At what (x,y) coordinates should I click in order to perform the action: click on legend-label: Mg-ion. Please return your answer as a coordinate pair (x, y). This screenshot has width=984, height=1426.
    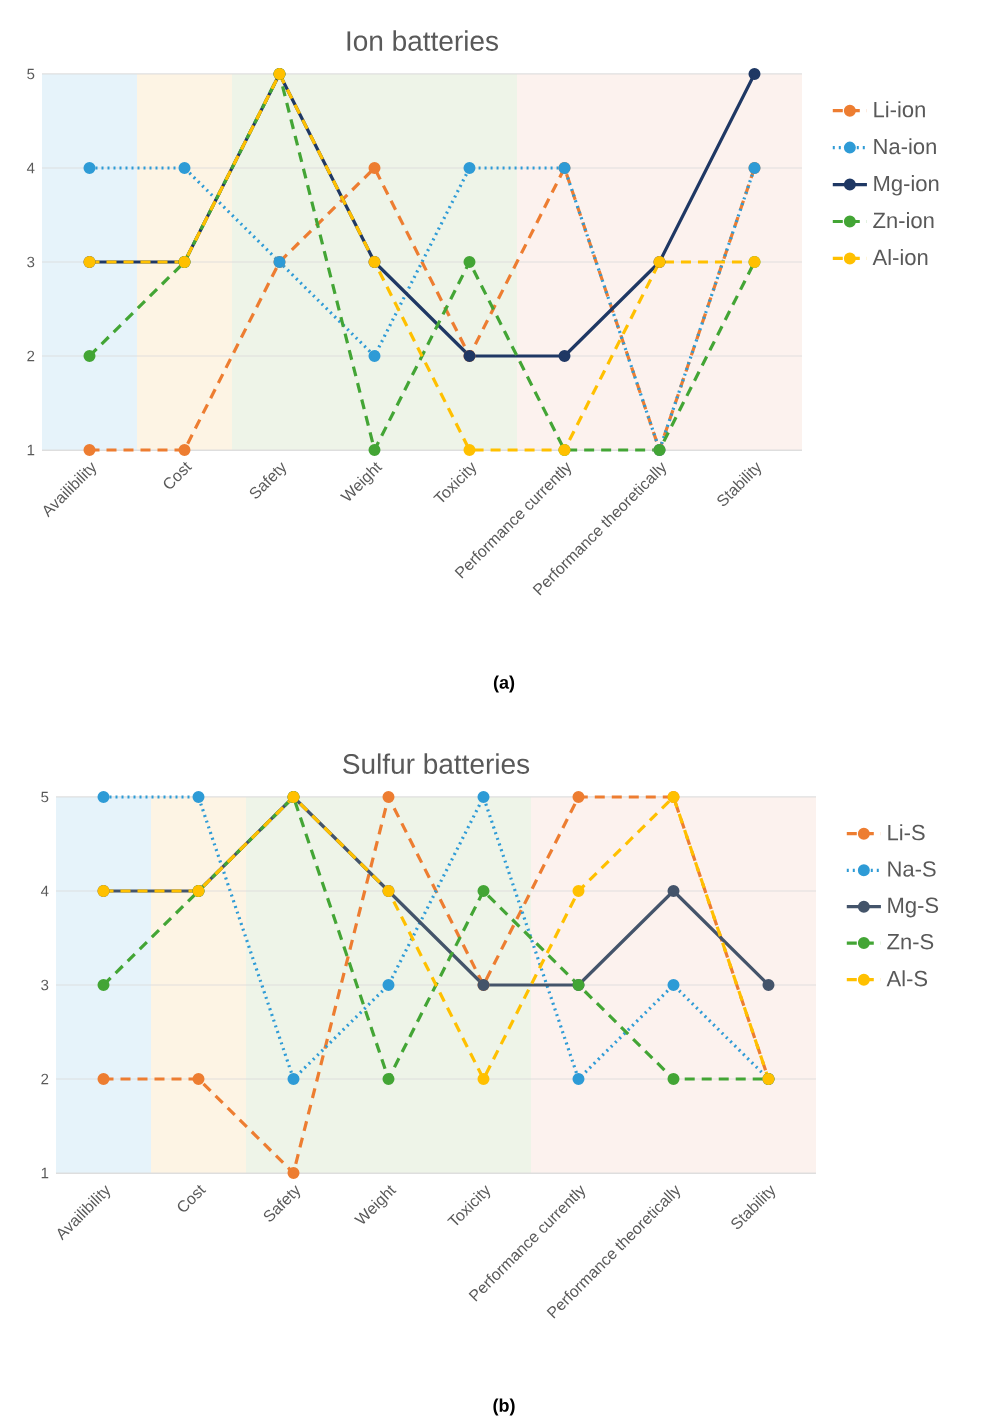
    Looking at the image, I should click on (906, 185).